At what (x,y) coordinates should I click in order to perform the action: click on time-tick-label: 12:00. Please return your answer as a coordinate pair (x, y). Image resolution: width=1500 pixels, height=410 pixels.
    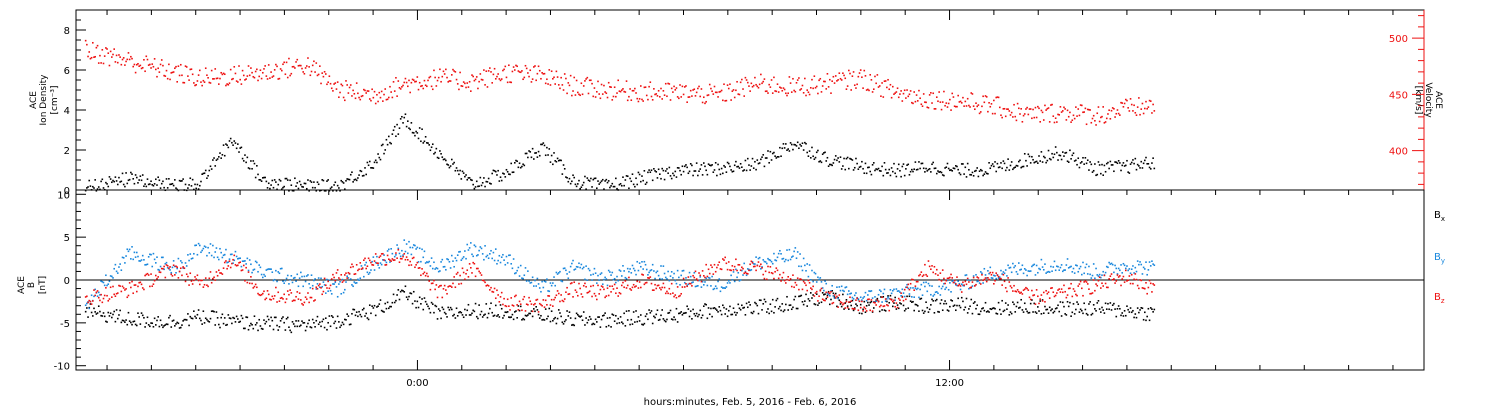
    Looking at the image, I should click on (949, 383).